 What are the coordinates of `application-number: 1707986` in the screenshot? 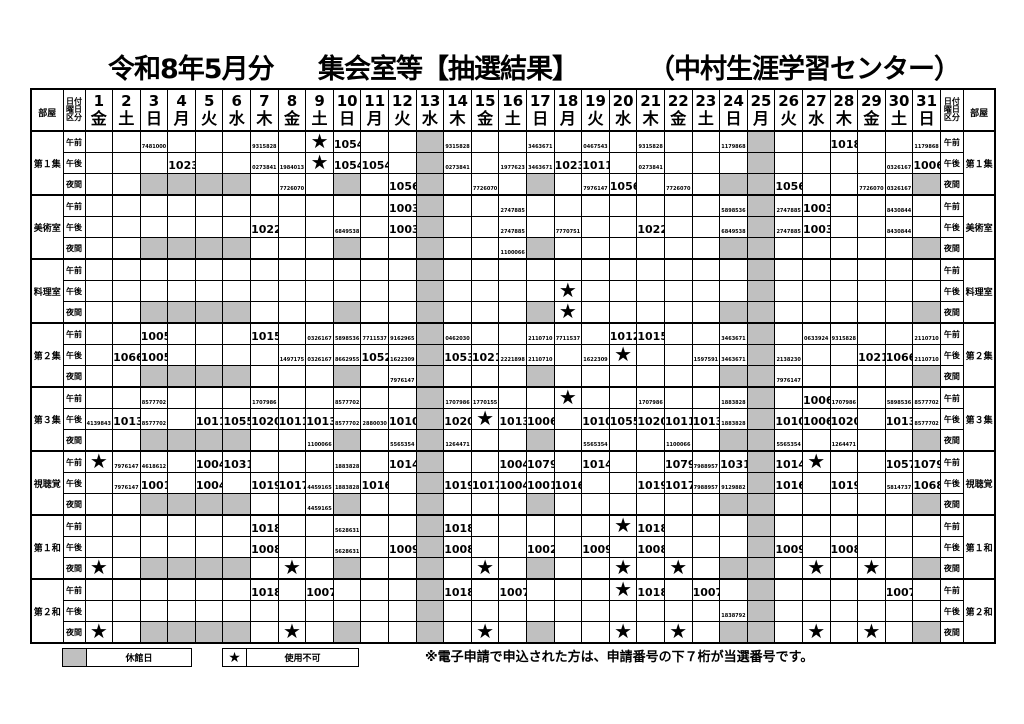 It's located at (843, 402).